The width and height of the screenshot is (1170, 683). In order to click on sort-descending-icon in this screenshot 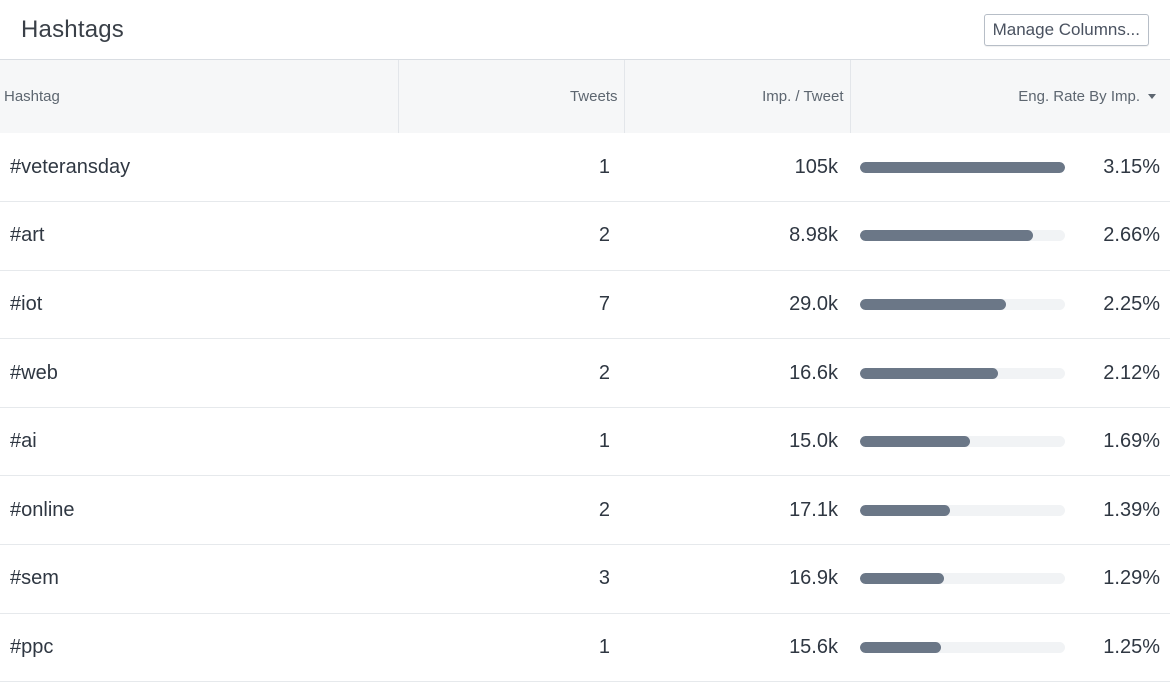, I will do `click(1152, 96)`.